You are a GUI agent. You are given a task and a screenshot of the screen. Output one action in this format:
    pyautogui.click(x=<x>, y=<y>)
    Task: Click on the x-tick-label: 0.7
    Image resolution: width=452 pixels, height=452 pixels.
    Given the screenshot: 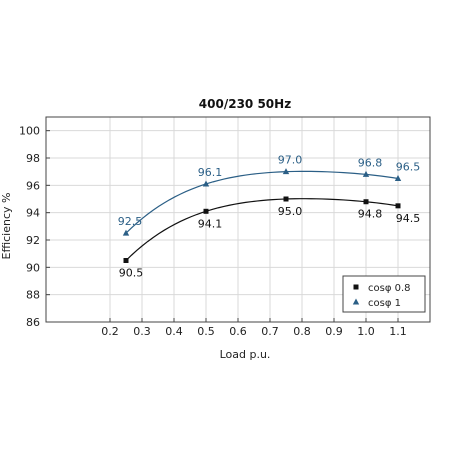 What is the action you would take?
    pyautogui.click(x=270, y=331)
    